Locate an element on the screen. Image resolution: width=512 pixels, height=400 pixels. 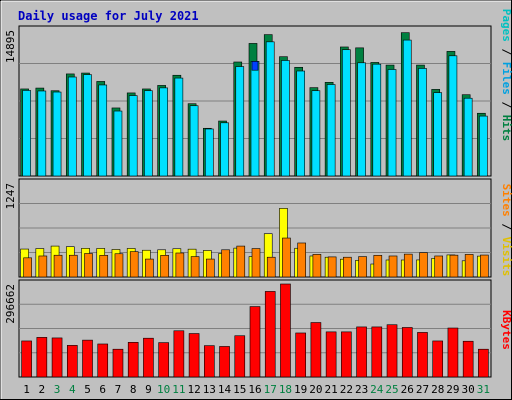
axis-max-label: 14895 is located at coordinates (10, 46).